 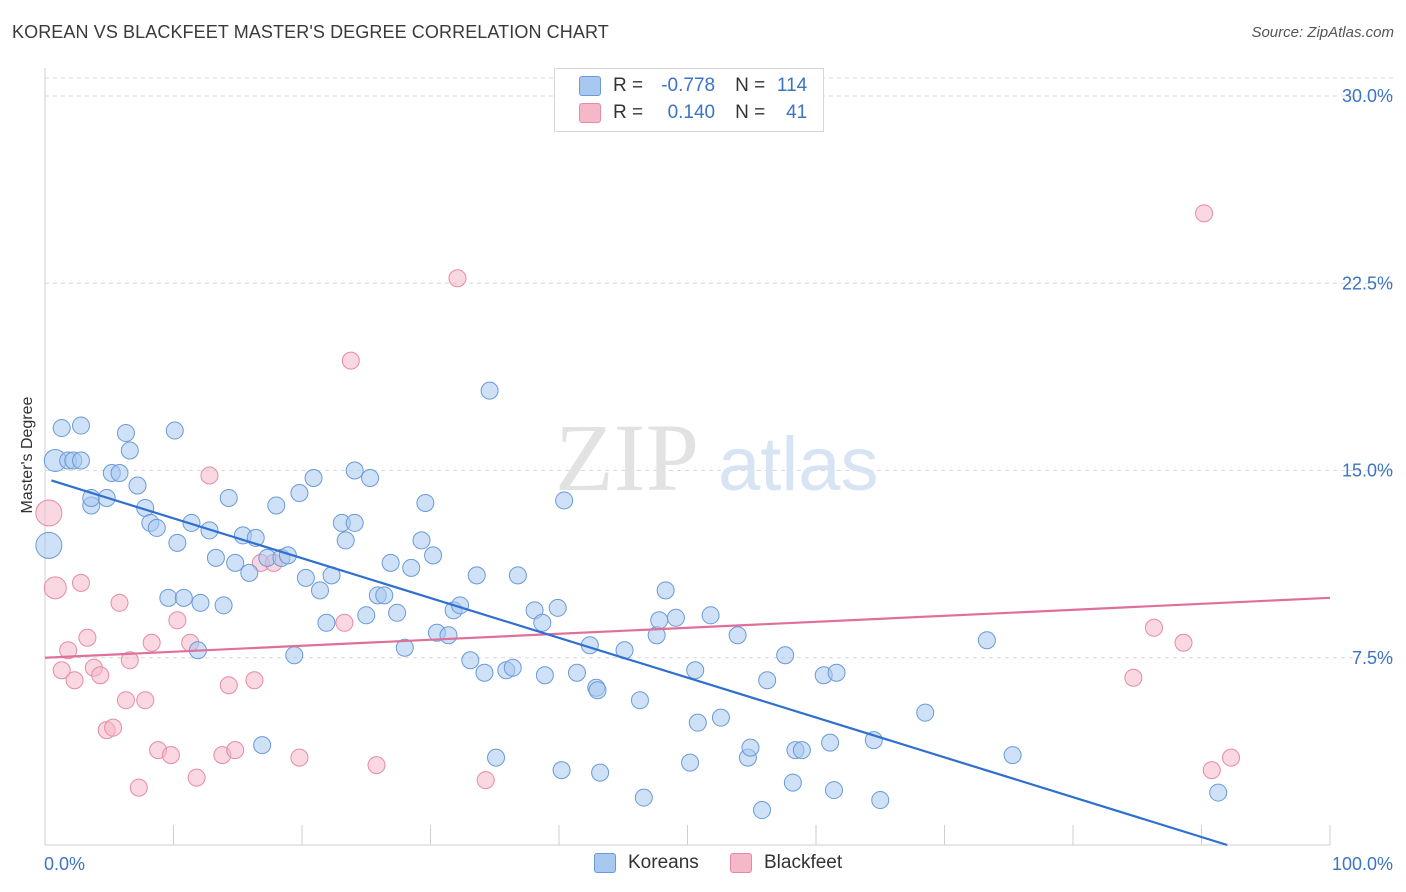 What do you see at coordinates (792, 85) in the screenshot?
I see `legend-n-value: 114` at bounding box center [792, 85].